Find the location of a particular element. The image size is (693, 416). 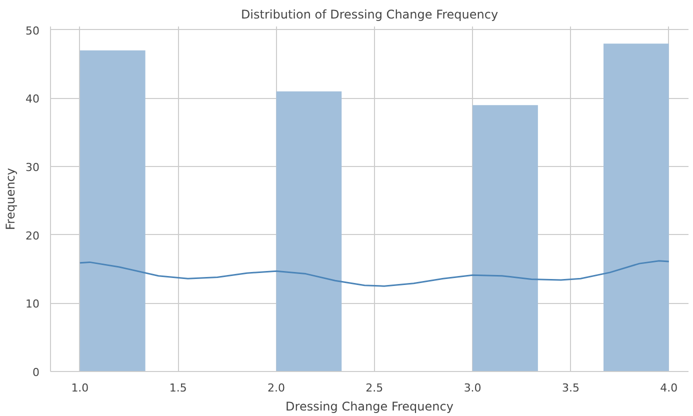

line-series is located at coordinates (374, 273).